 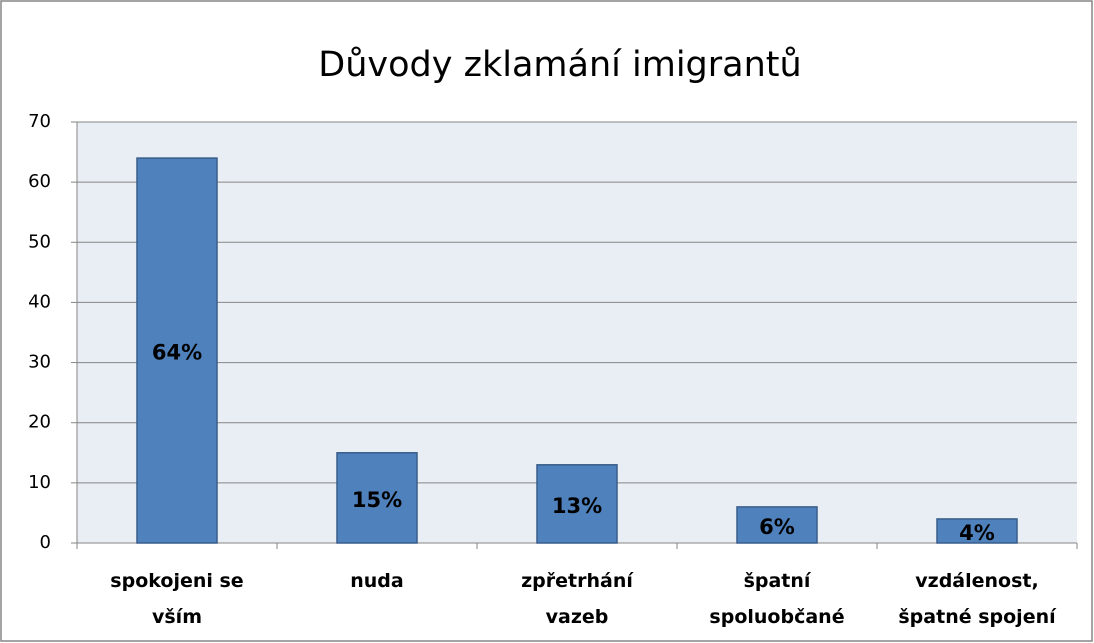 What do you see at coordinates (577, 599) in the screenshot?
I see `x-tick-label: zpřetrhání vazeb` at bounding box center [577, 599].